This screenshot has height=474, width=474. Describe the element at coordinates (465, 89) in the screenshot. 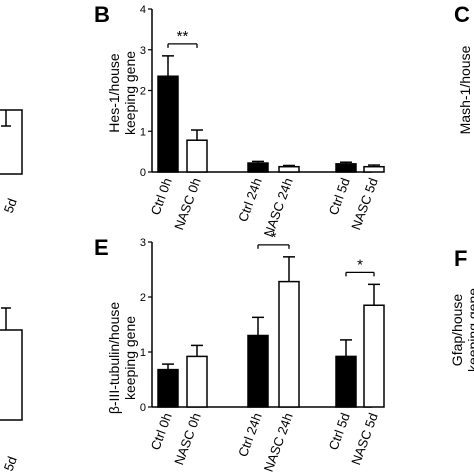

I see `panel-c-ylabel: Mash-1/house` at that location.